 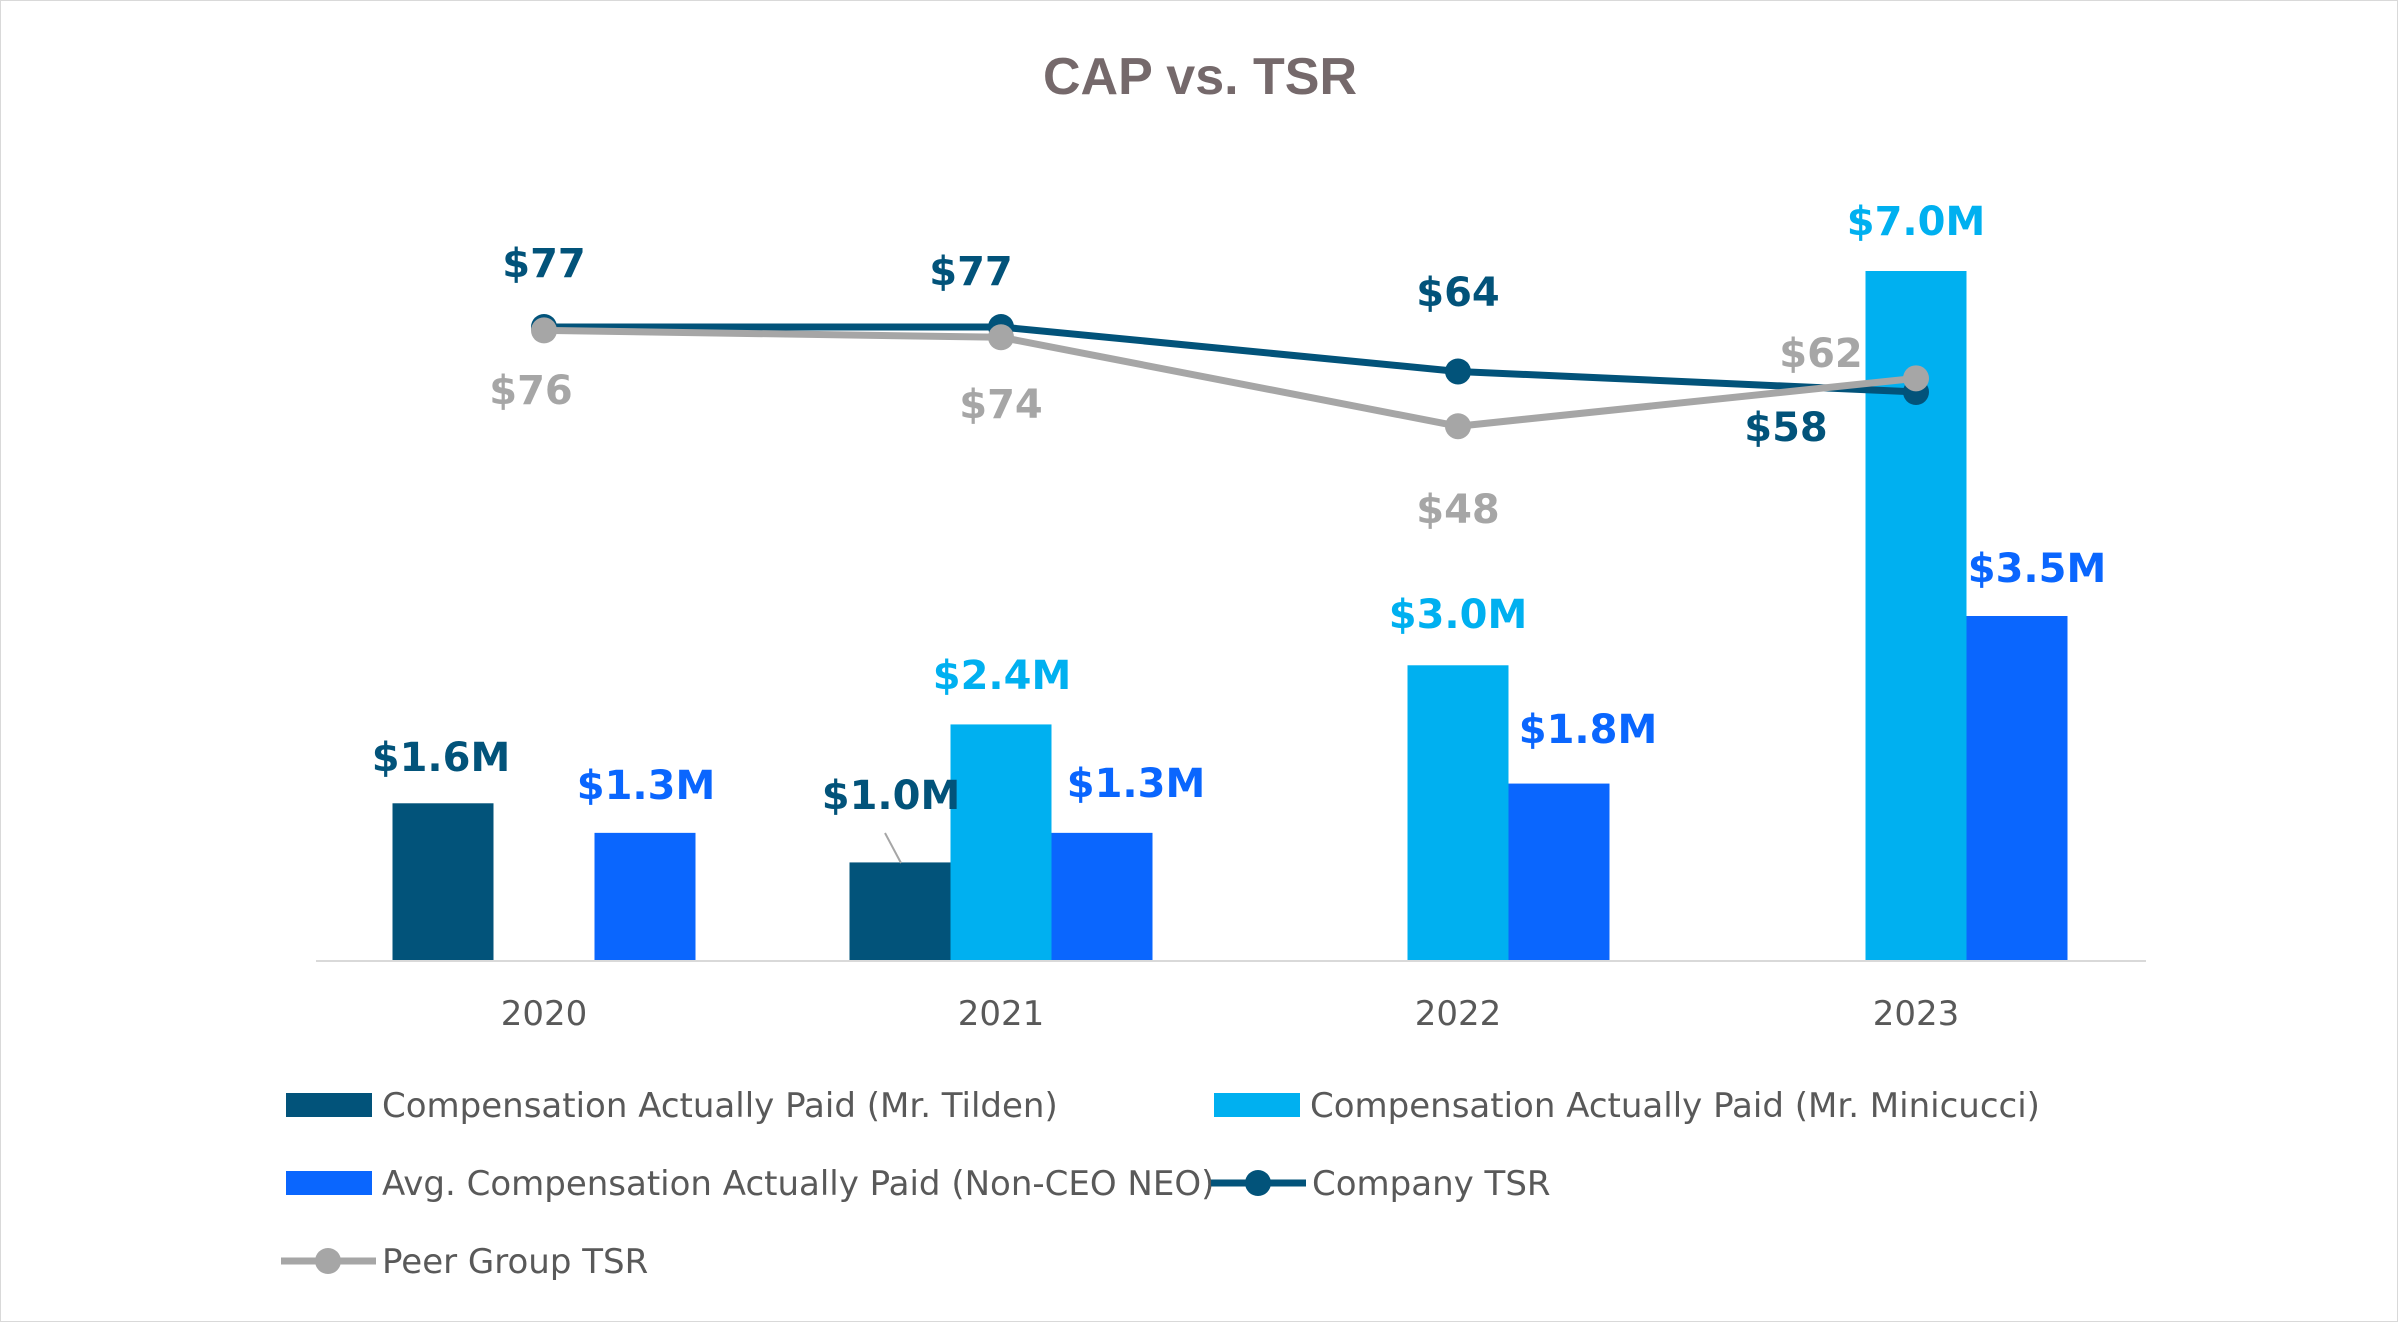 What do you see at coordinates (1458, 813) in the screenshot?
I see `bar-compensation-actually-paid-mr-minicucci-2022` at bounding box center [1458, 813].